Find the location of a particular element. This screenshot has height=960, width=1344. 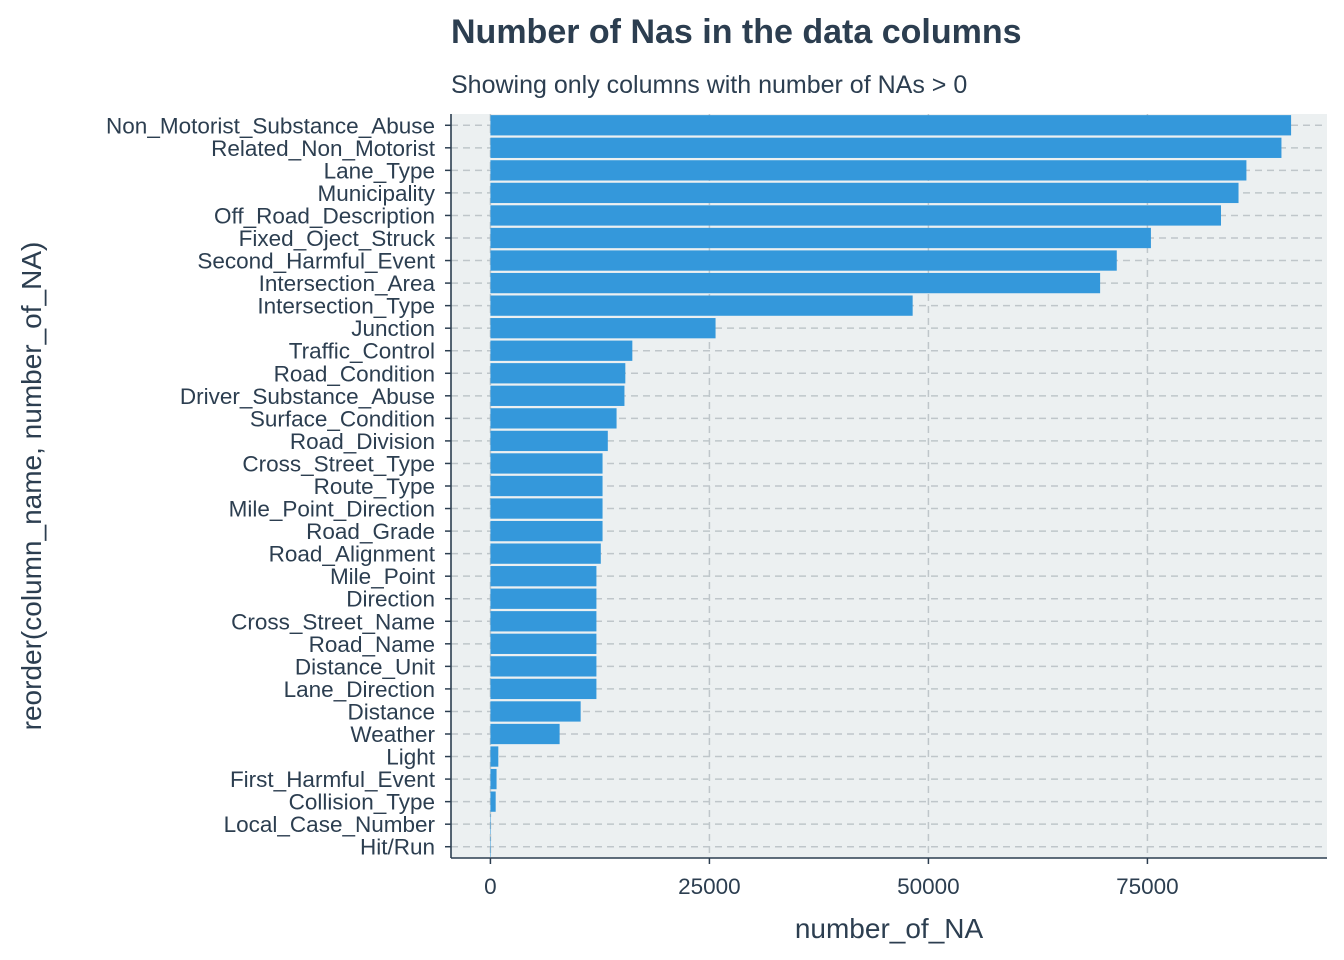

y-tick-label: Related_Non_Motorist is located at coordinates (323, 148).